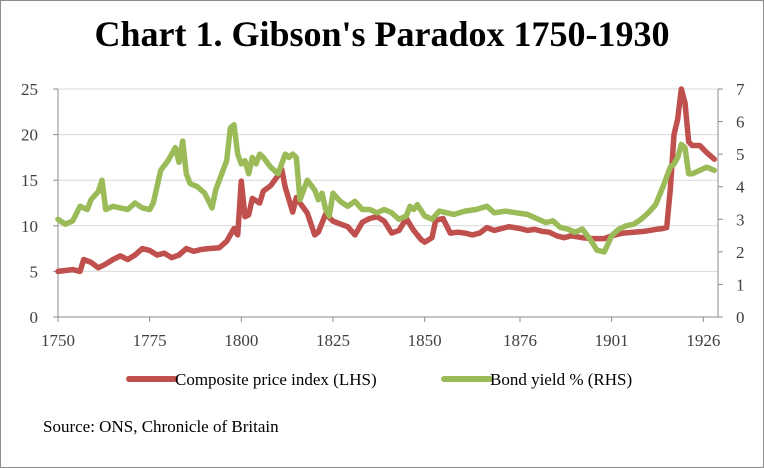  Describe the element at coordinates (29, 135) in the screenshot. I see `y-left-tick-label: 20` at that location.